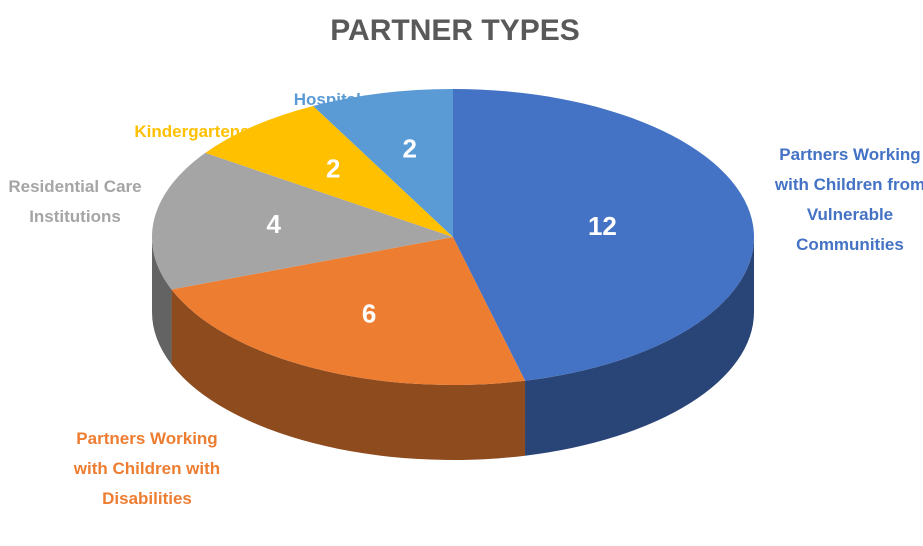  Describe the element at coordinates (75, 201) in the screenshot. I see `category-label: Residential Care Institutions` at that location.